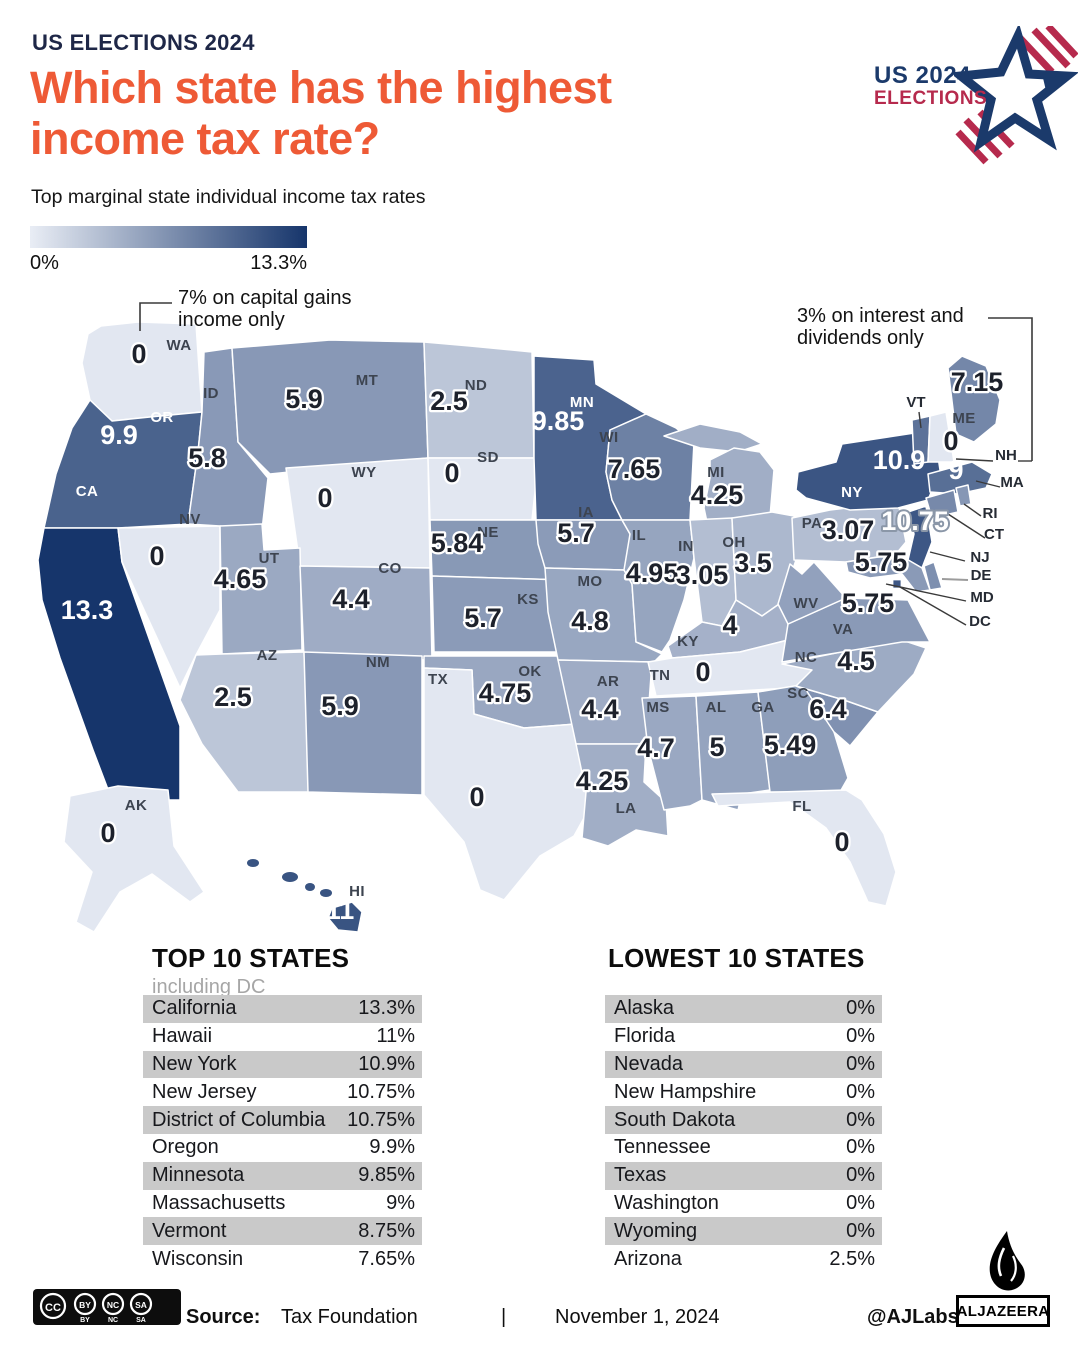 This screenshot has height=1350, width=1081. Describe the element at coordinates (282, 1120) in the screenshot. I see `table-row: District of Columbia 10.75%` at that location.